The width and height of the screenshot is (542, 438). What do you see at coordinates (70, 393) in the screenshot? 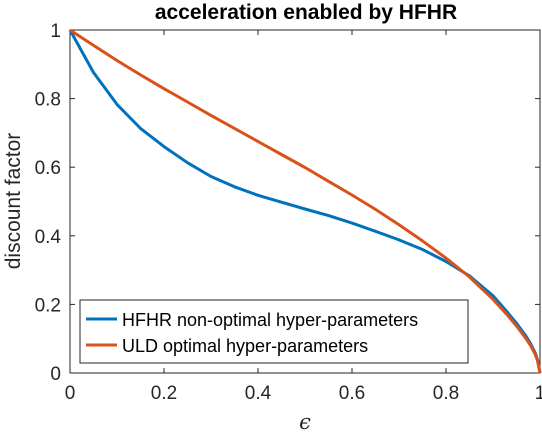
I see `x-tick-label: 0` at bounding box center [70, 393].